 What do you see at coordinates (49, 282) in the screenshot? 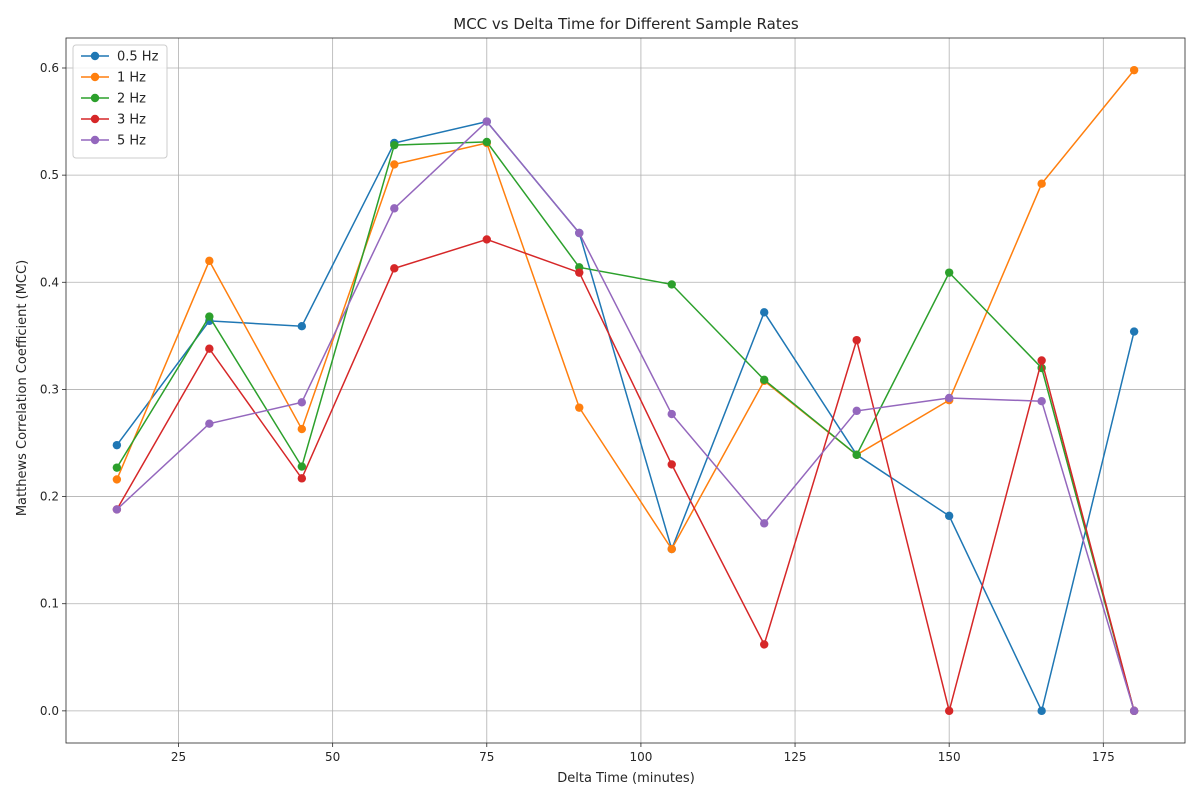
I see `y-tick-label: 0.4` at bounding box center [49, 282].